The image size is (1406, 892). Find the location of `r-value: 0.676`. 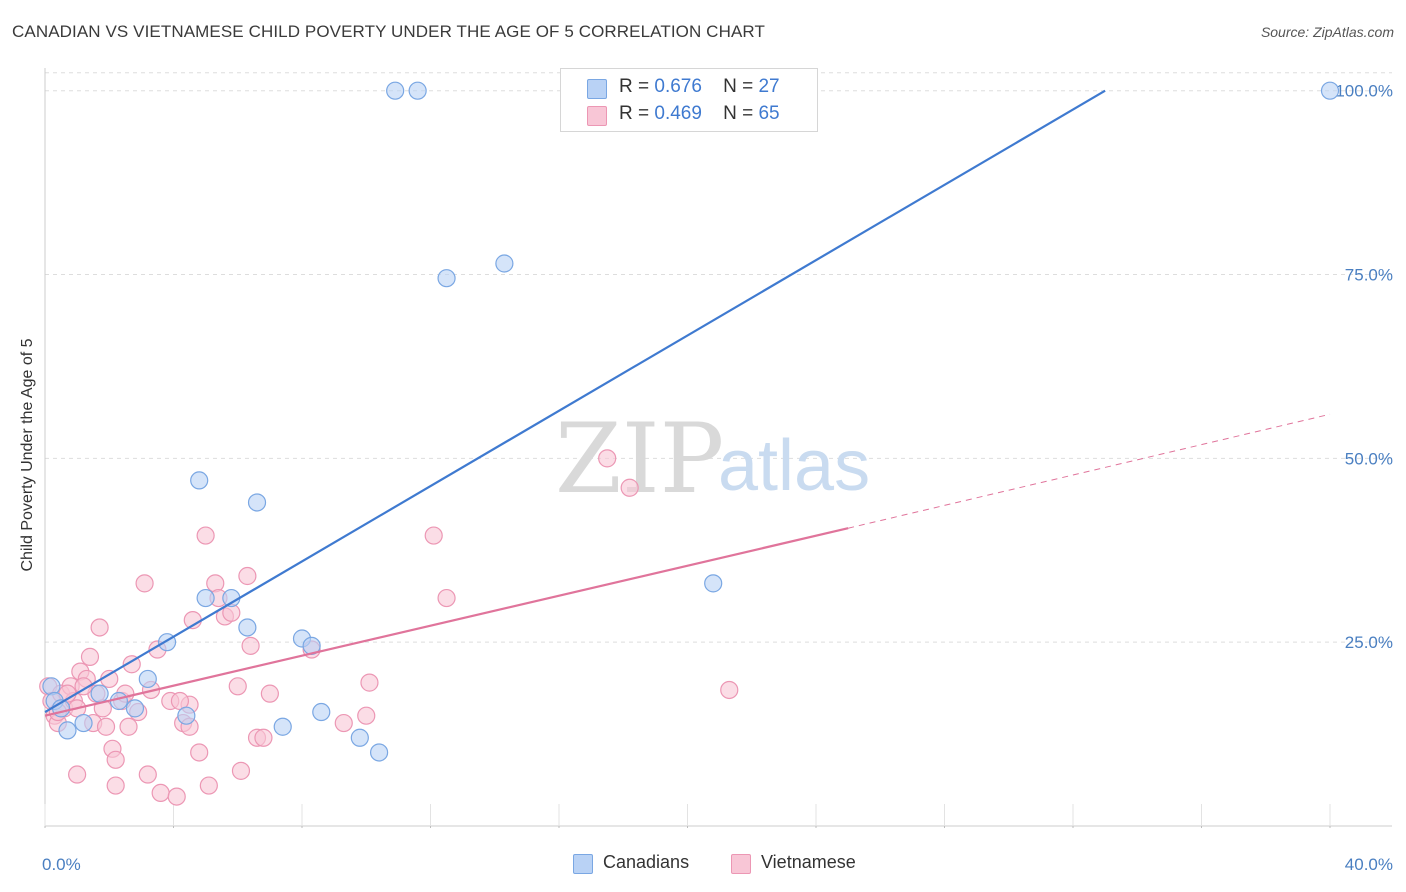

r-value: 0.676 is located at coordinates (678, 86).